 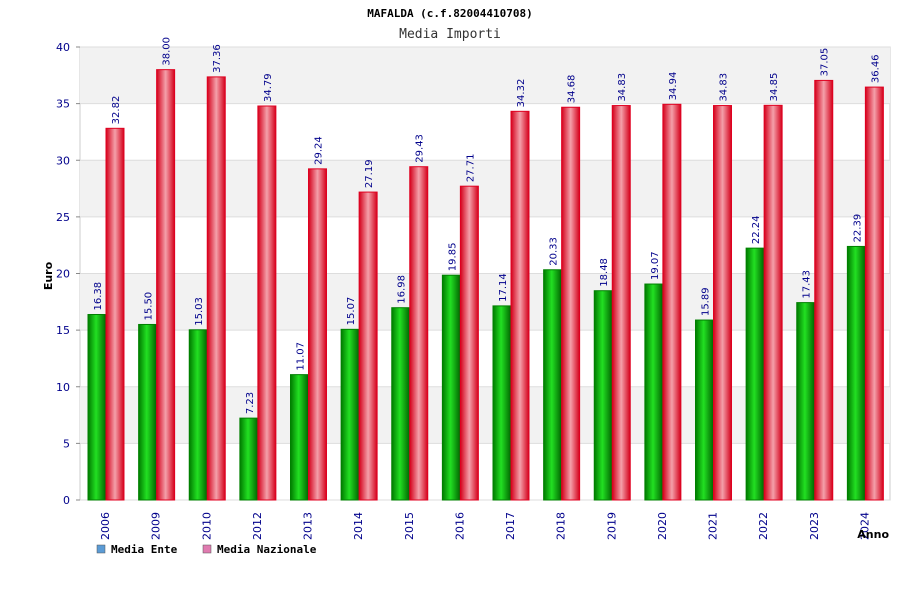 What do you see at coordinates (358, 526) in the screenshot?
I see `x-tick-label: 2014` at bounding box center [358, 526].